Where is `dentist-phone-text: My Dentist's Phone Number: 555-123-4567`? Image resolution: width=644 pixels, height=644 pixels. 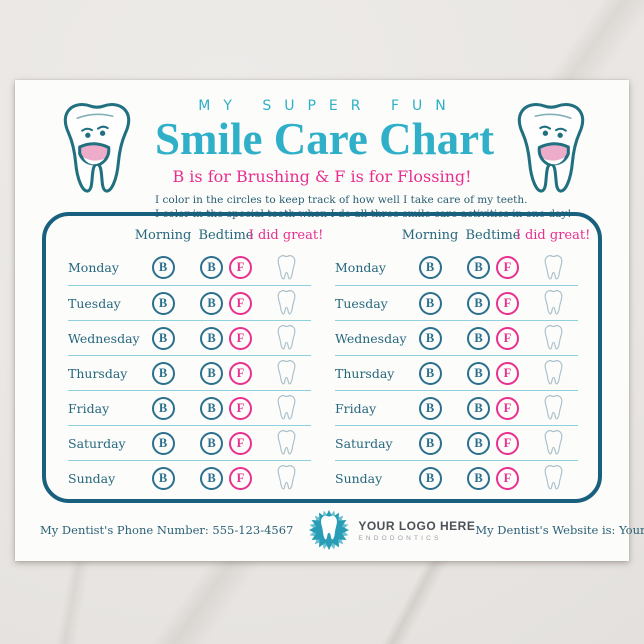 dentist-phone-text: My Dentist's Phone Number: 555-123-4567 is located at coordinates (167, 530).